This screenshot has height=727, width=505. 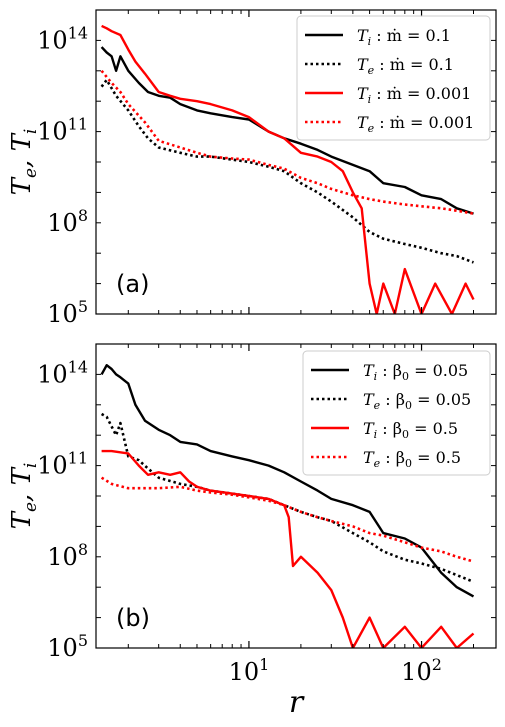 What do you see at coordinates (415, 124) in the screenshot?
I see `legend-label-3: Te : ṁ = 0.001` at bounding box center [415, 124].